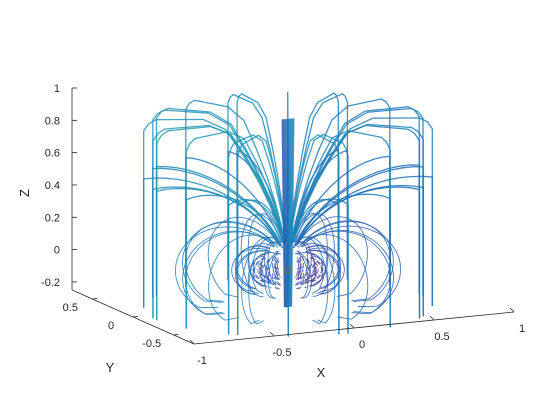  I want to click on z-tick-label: 0.8, so click(52, 121).